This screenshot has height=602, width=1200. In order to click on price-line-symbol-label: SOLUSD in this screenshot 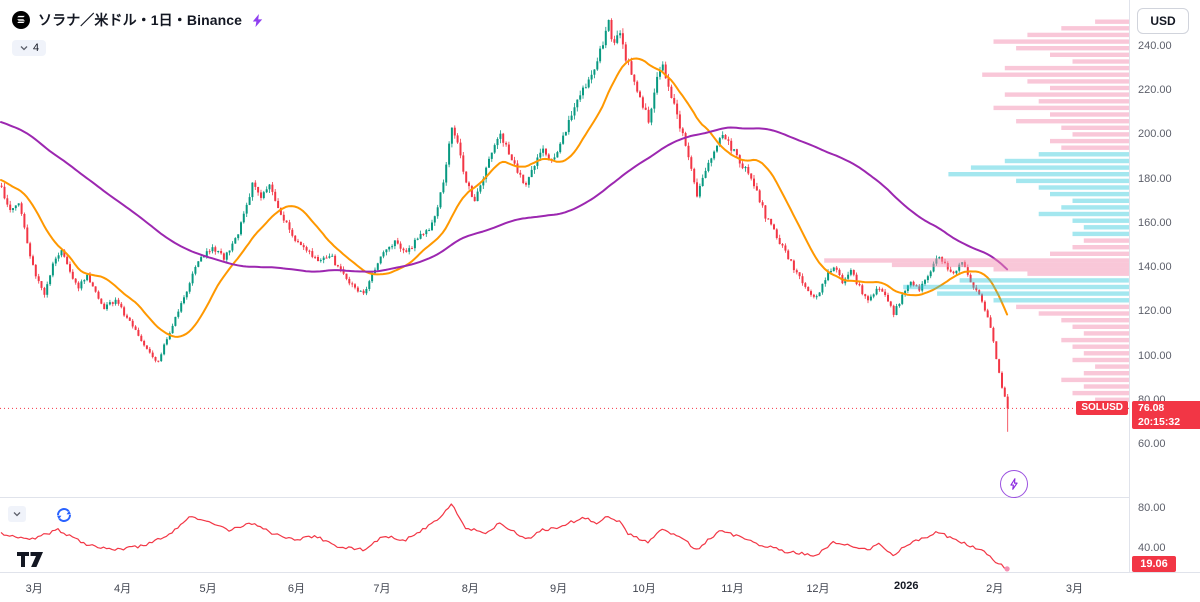, I will do `click(1102, 408)`.